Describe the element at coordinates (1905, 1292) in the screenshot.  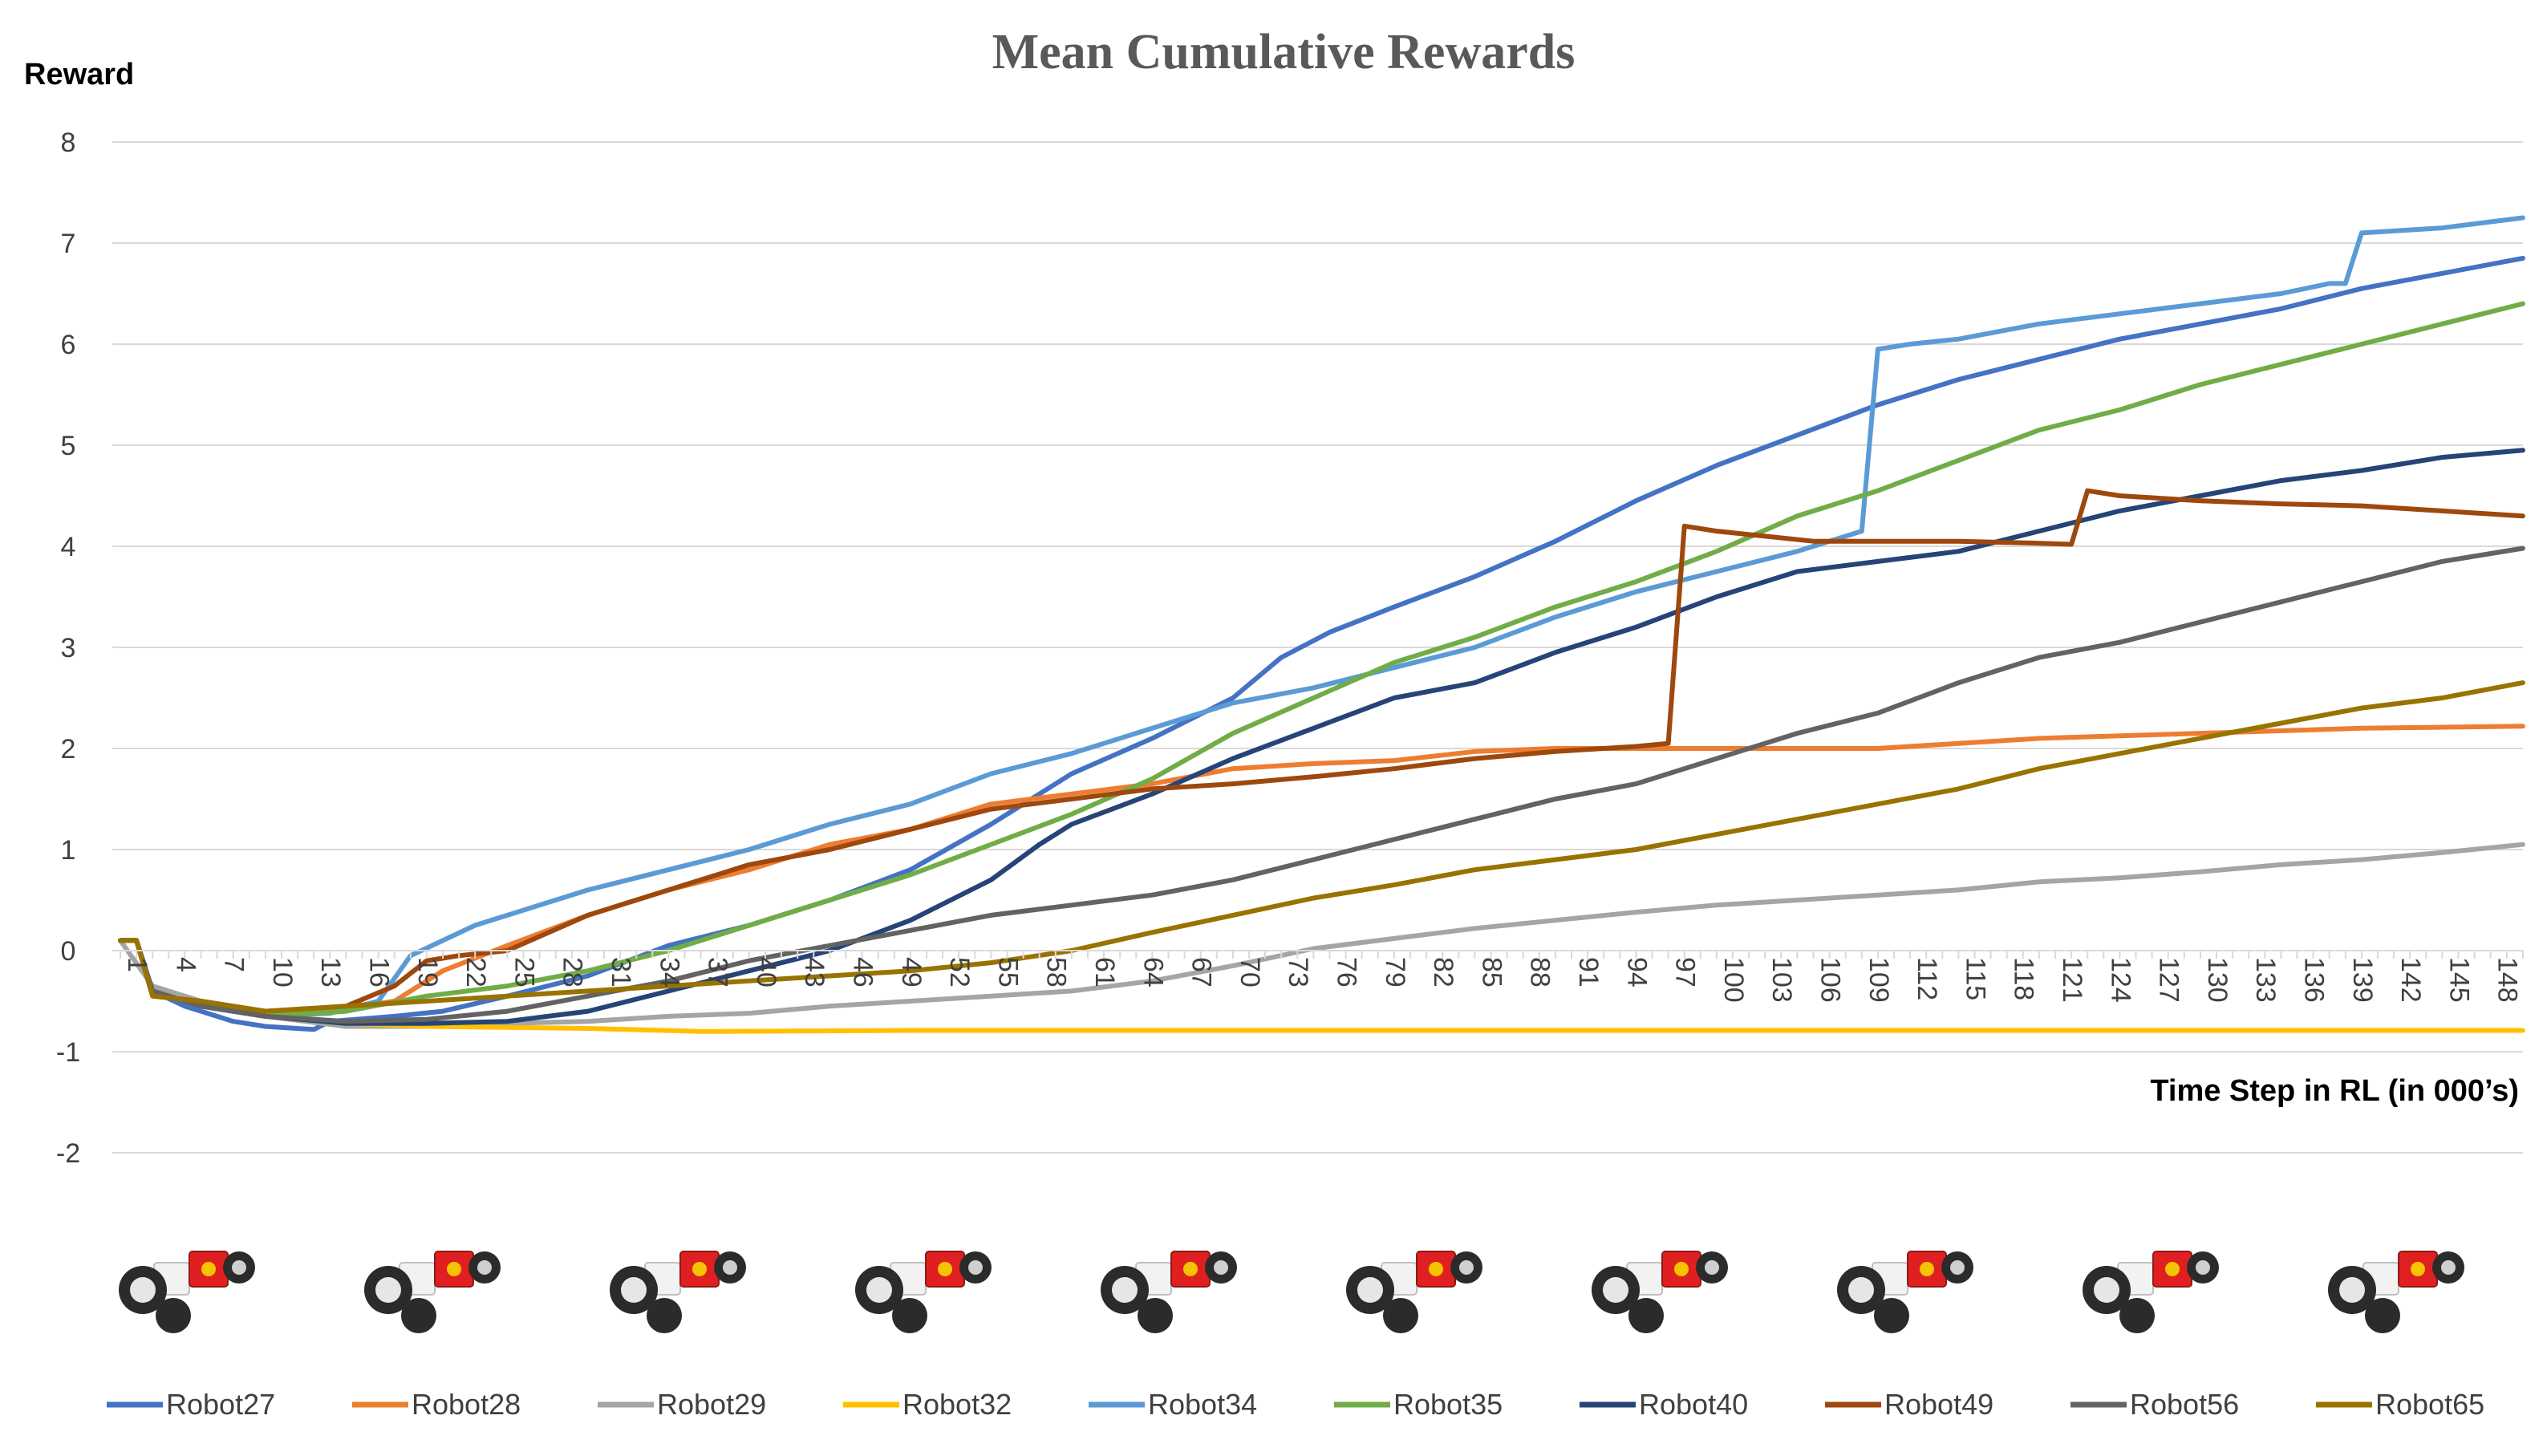
I see `robot49-icon` at that location.